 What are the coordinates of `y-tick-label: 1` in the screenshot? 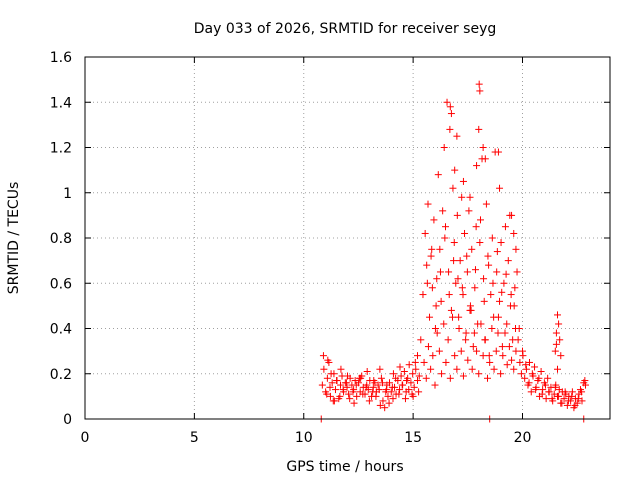 It's located at (67, 194).